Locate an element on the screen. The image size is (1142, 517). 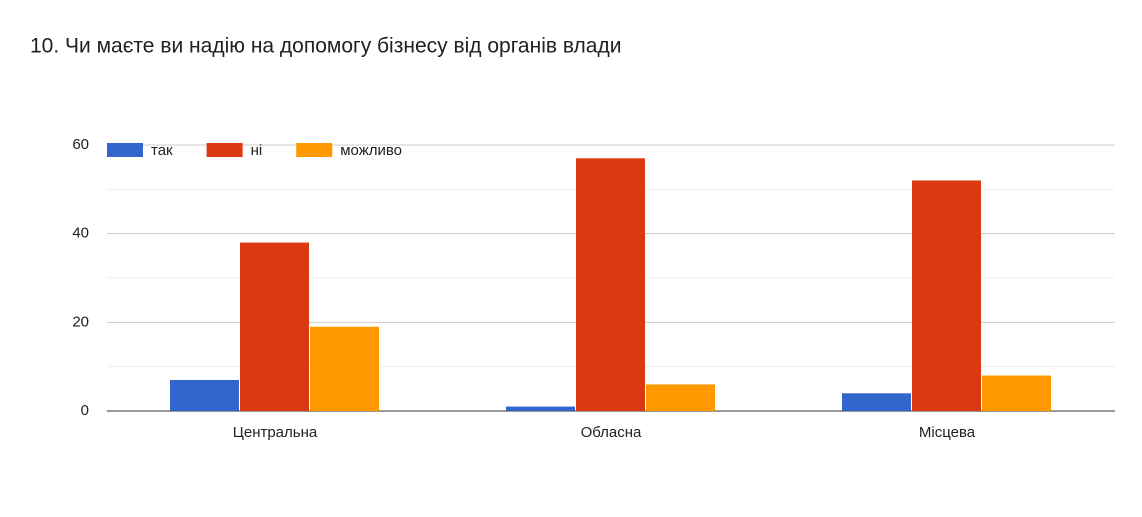
y-tick-label: 40 is located at coordinates (80, 233).